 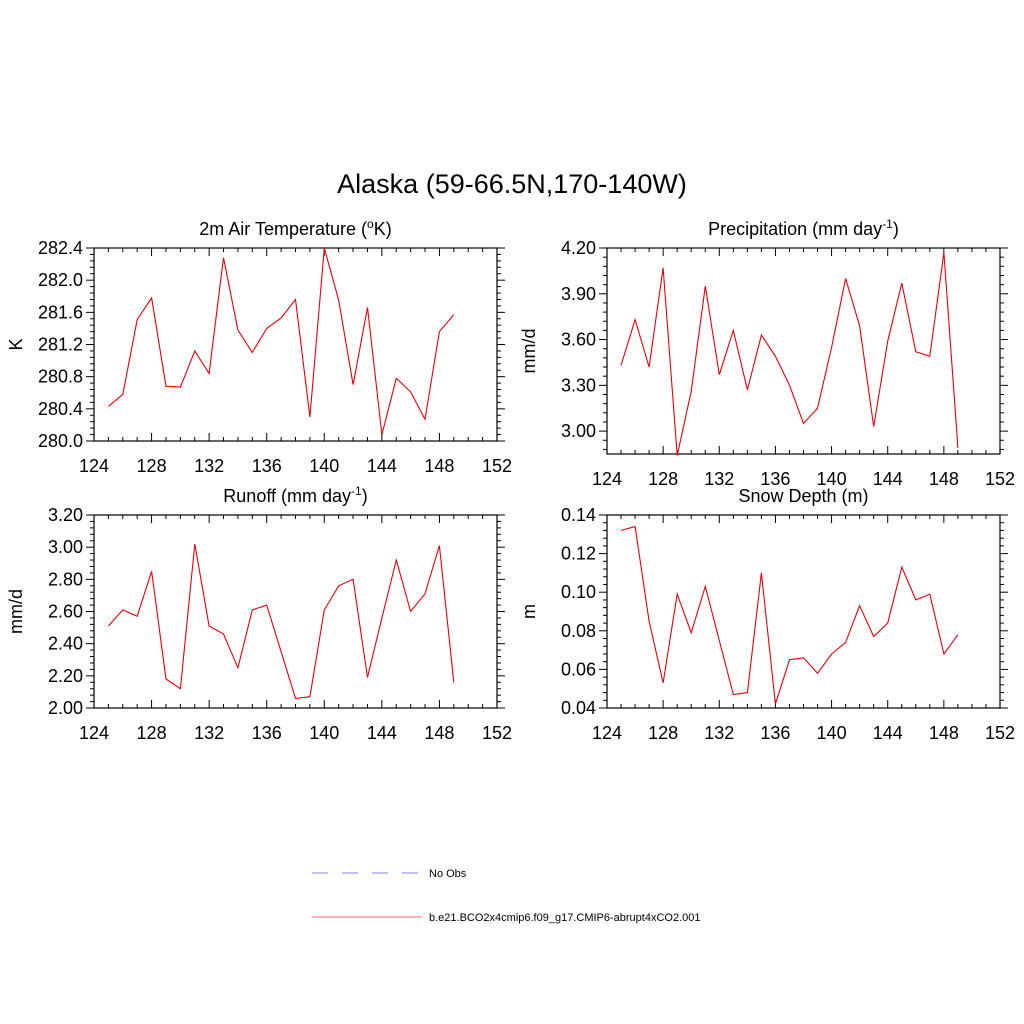 I want to click on y-tick-label: 4.20, so click(x=578, y=248).